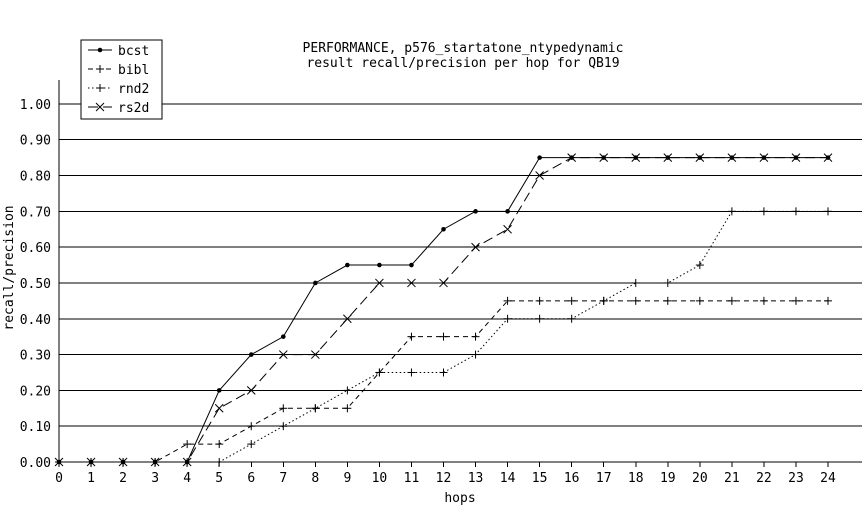 The width and height of the screenshot is (862, 520). I want to click on y-tick-label: 0.30, so click(35, 356).